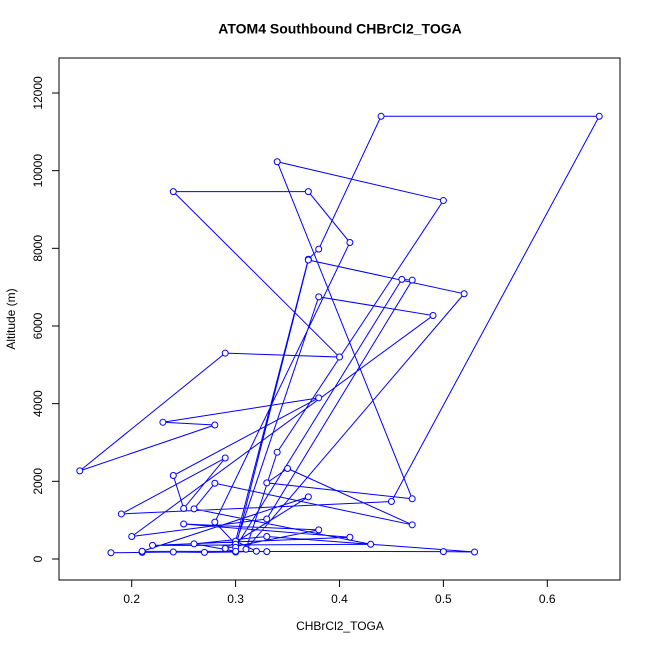 This screenshot has height=655, width=650. What do you see at coordinates (38, 558) in the screenshot?
I see `y-tick-label: 0` at bounding box center [38, 558].